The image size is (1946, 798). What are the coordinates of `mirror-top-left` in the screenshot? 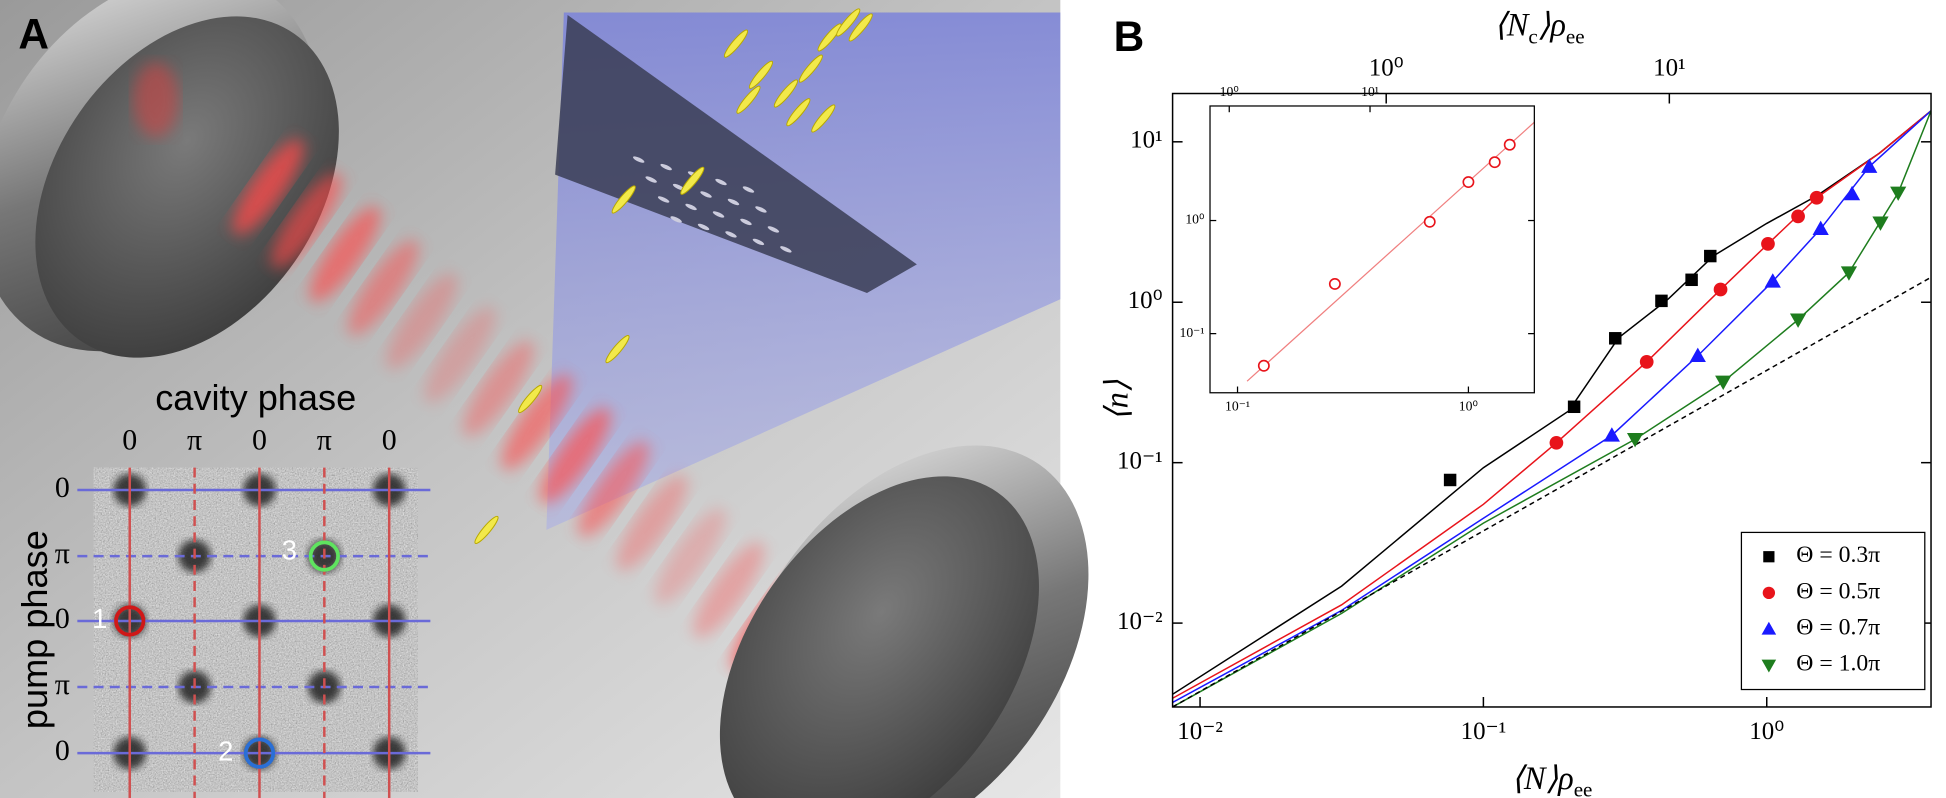 It's located at (169, 179).